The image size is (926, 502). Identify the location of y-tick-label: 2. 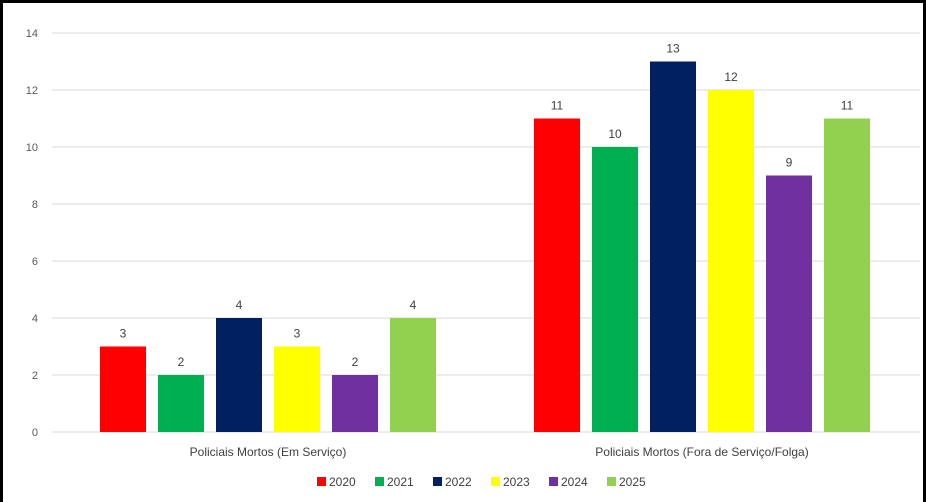
(35, 376).